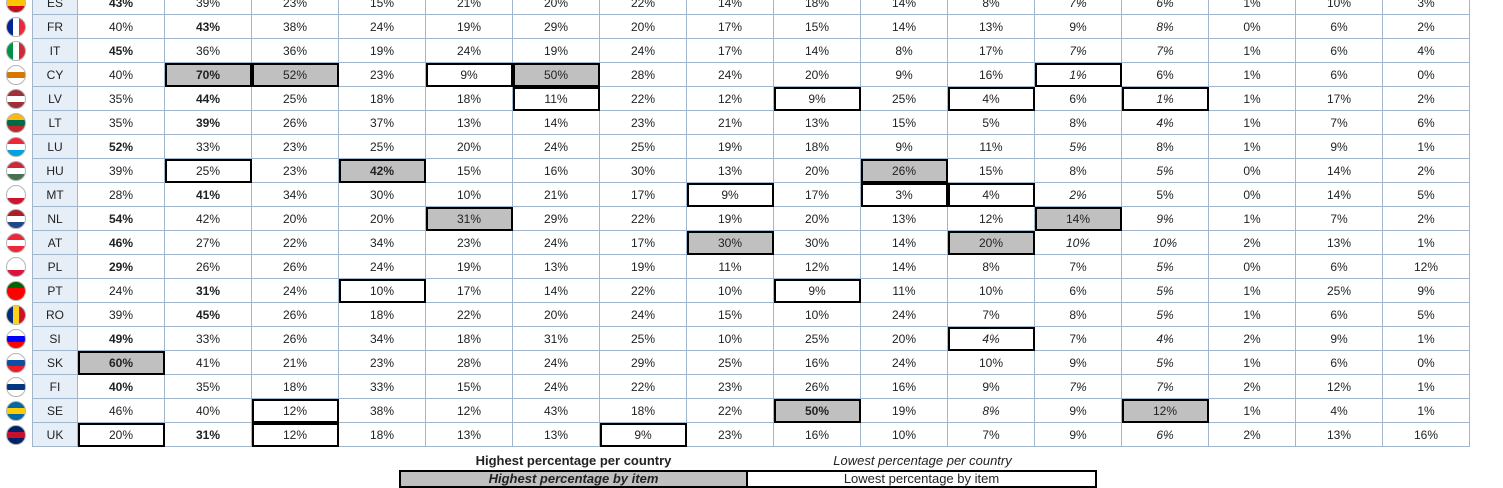  What do you see at coordinates (556, 26) in the screenshot?
I see `value-cell: 29%` at bounding box center [556, 26].